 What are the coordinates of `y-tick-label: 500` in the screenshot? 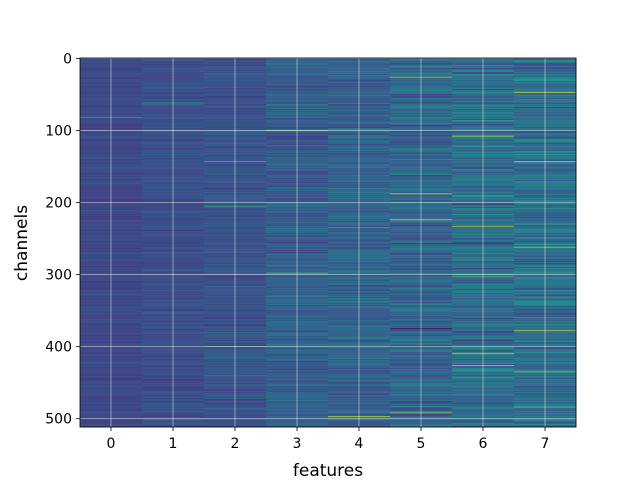 It's located at (58, 420).